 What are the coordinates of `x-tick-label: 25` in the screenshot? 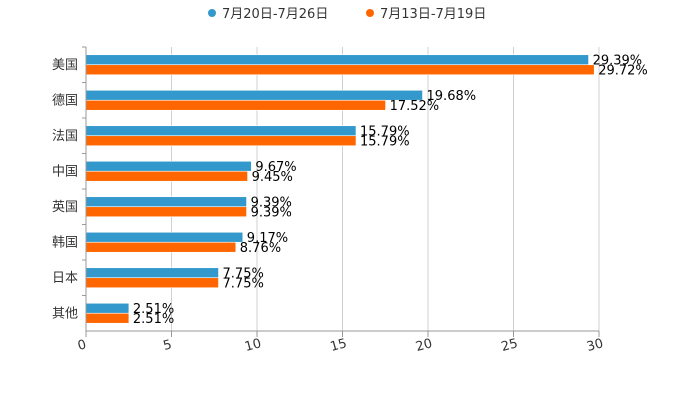 It's located at (510, 345).